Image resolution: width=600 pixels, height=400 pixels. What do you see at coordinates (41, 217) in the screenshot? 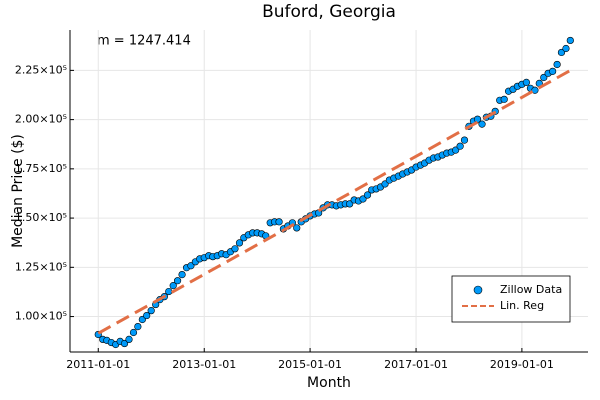
I see `y-tick-label: 1.50×10⁵` at bounding box center [41, 217].